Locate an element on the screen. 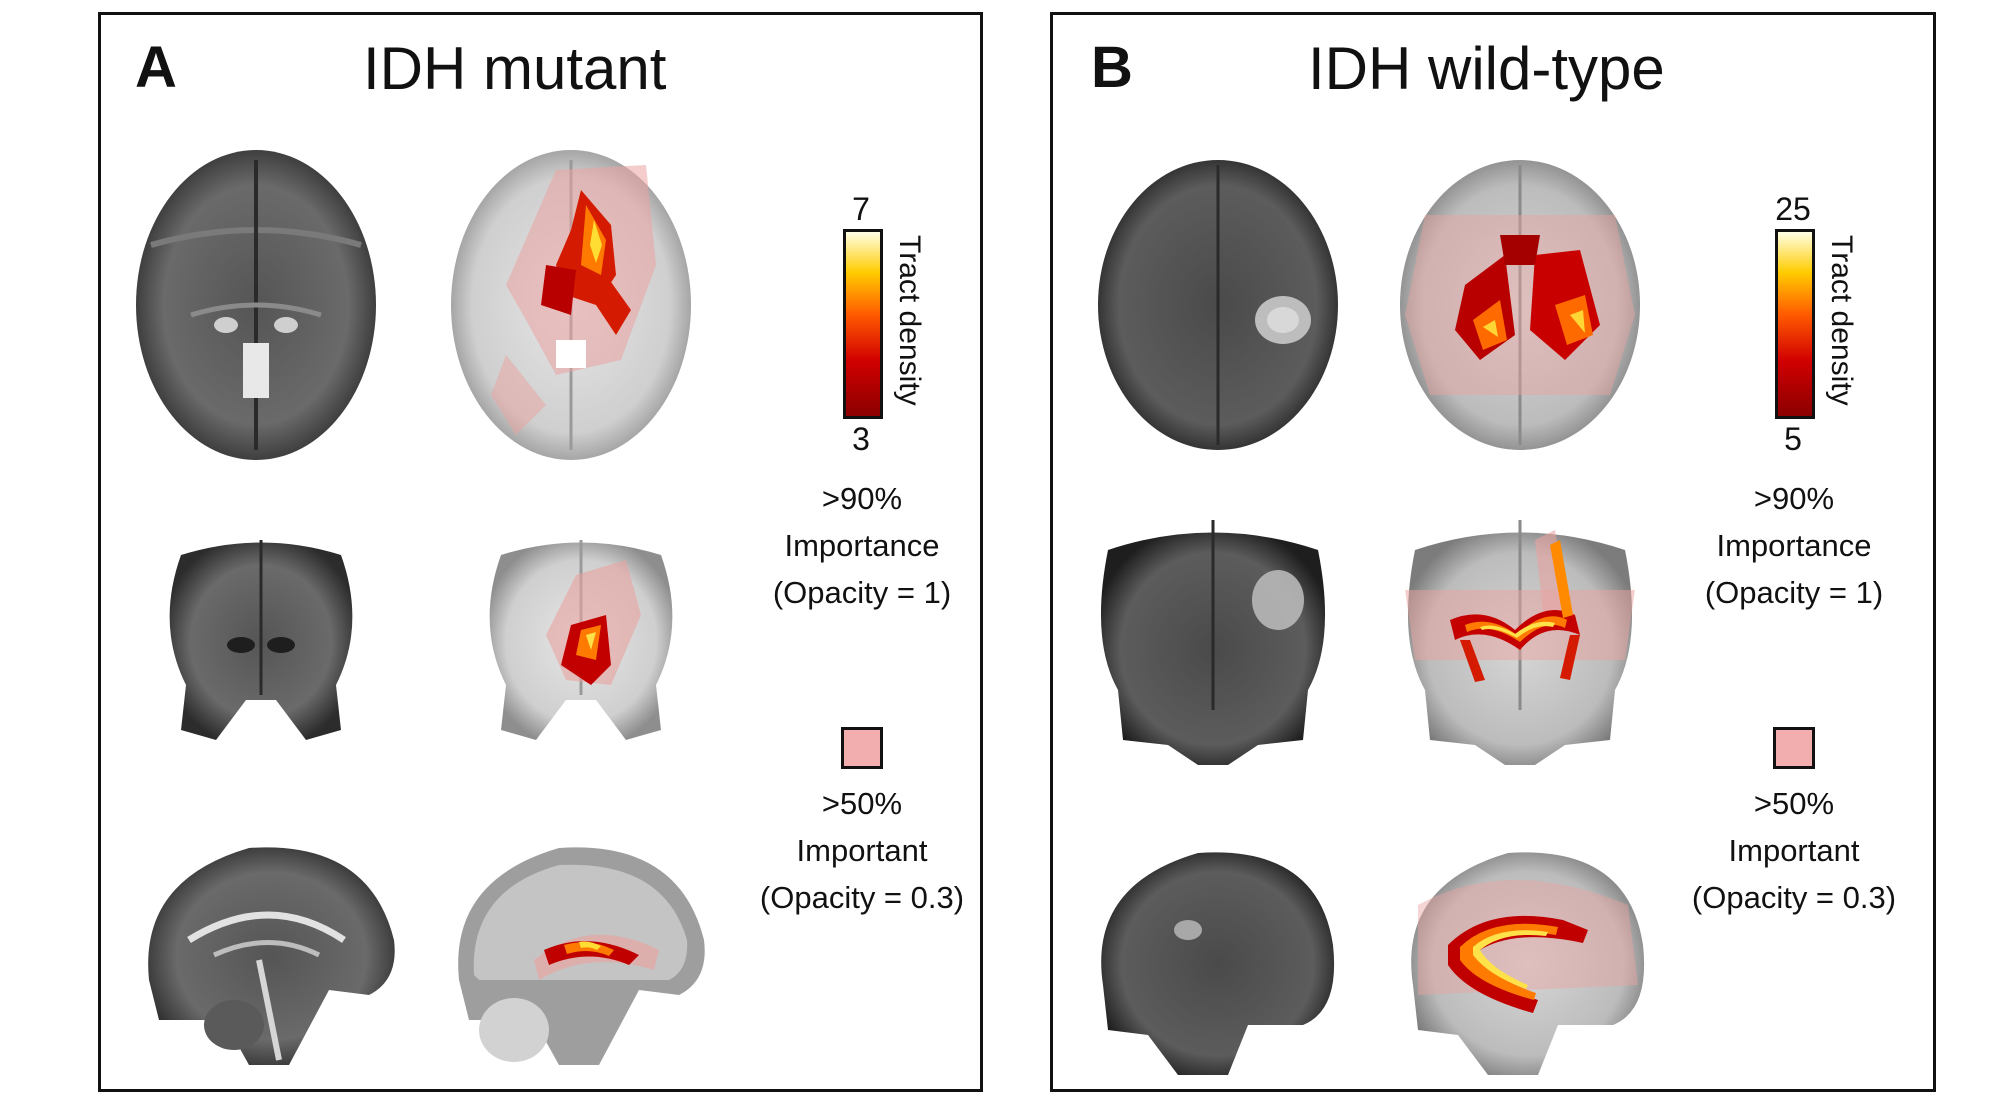 The height and width of the screenshot is (1105, 2016). panel-title: IDH mutant is located at coordinates (515, 68).